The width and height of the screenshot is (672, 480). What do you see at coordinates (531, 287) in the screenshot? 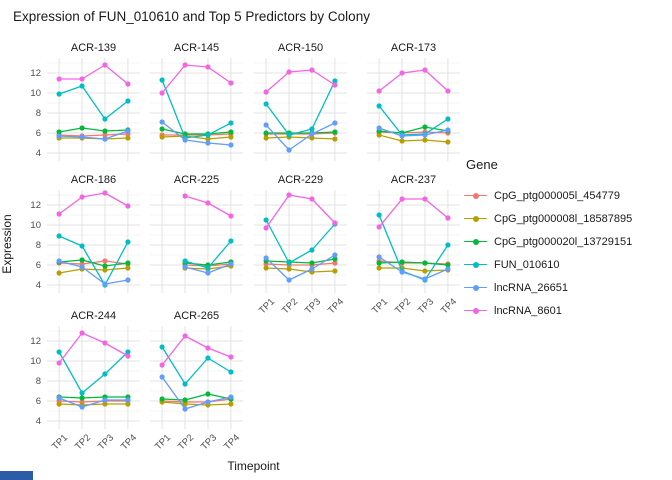
I see `legend-label: lncRNA_26651` at bounding box center [531, 287].